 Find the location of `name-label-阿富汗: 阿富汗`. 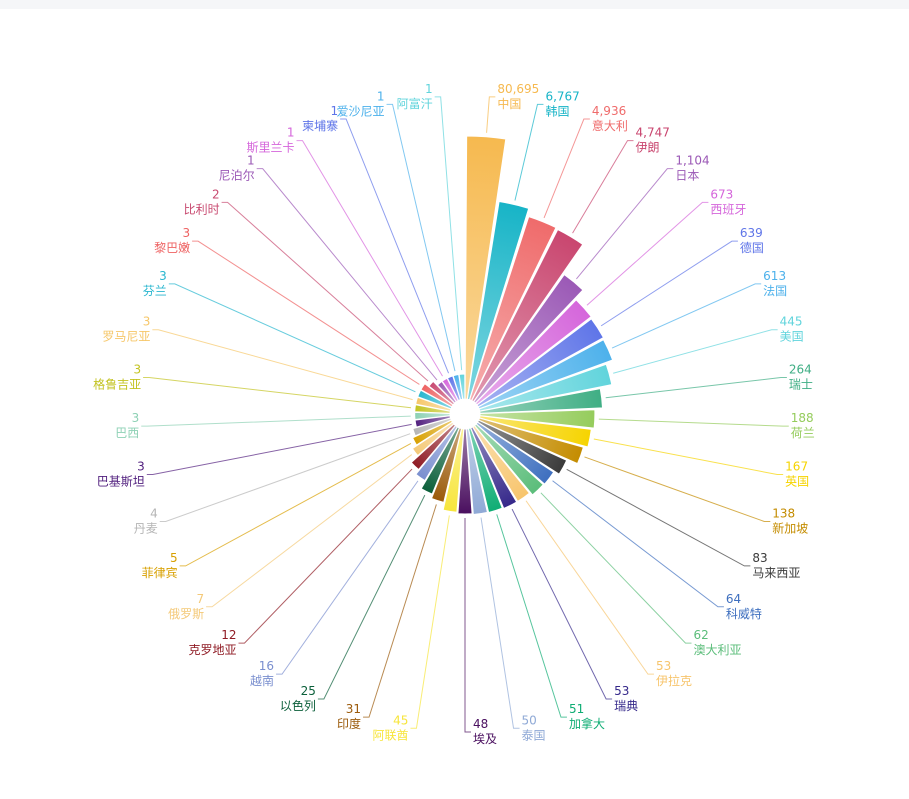

name-label-阿富汗: 阿富汗 is located at coordinates (415, 103).